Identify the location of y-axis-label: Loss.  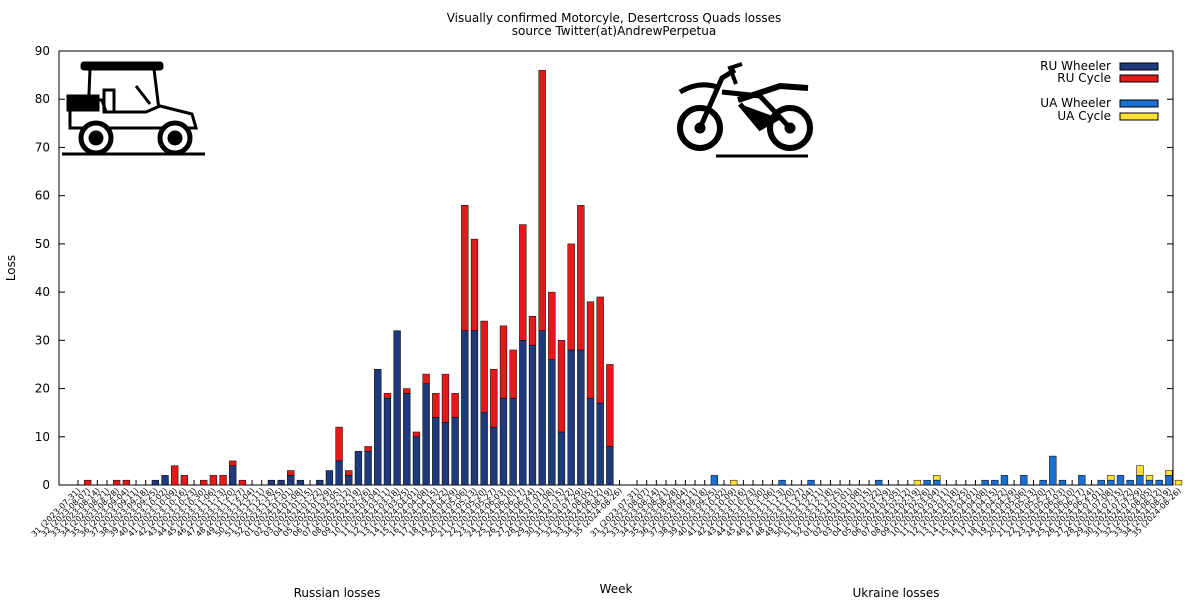
(11, 268).